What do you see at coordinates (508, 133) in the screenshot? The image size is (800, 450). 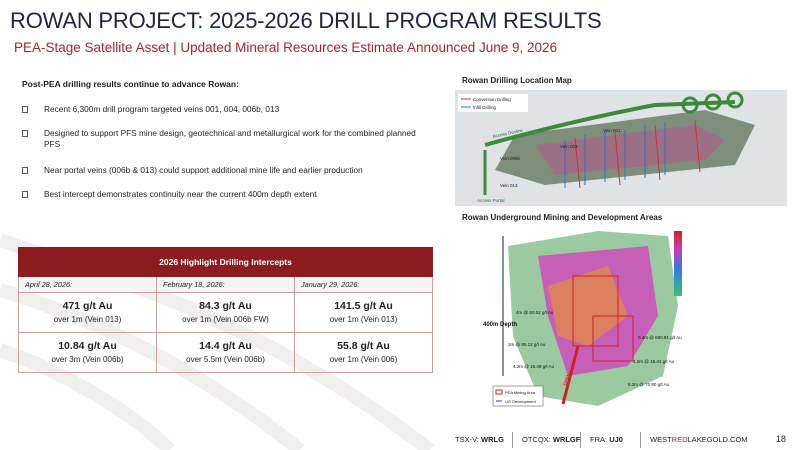 I see `map-label: Access Decline` at bounding box center [508, 133].